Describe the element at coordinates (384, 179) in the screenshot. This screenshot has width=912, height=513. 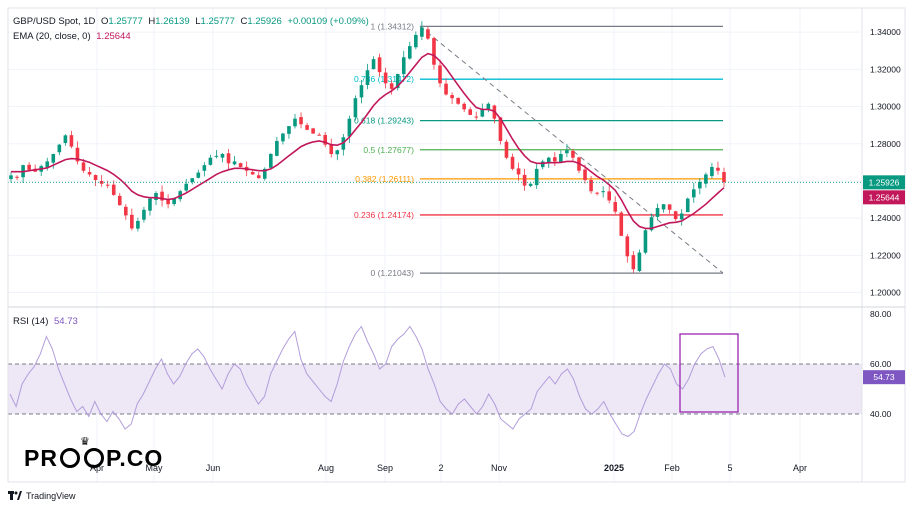
I see `fib-label: 0.382 (1.26111)` at that location.